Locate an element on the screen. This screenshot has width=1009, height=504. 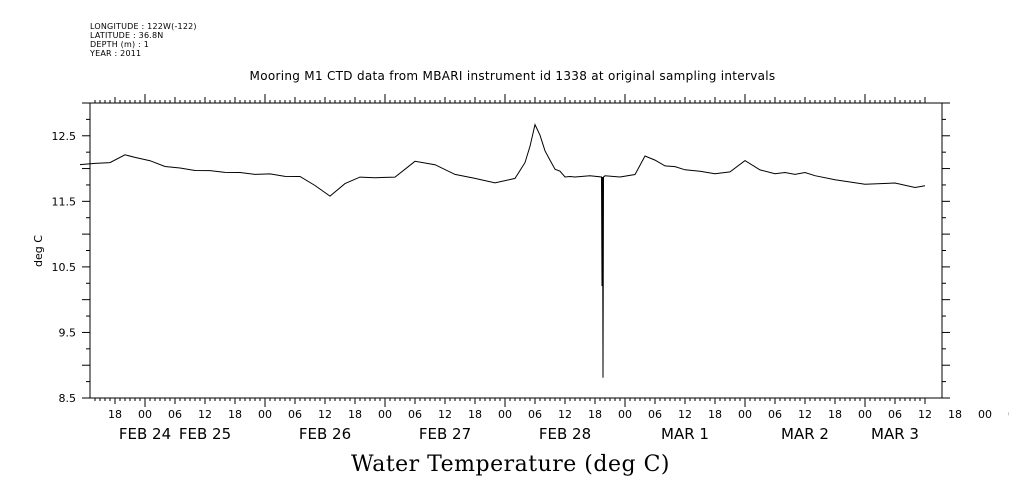
x-date-label: MAR 3 is located at coordinates (895, 434).